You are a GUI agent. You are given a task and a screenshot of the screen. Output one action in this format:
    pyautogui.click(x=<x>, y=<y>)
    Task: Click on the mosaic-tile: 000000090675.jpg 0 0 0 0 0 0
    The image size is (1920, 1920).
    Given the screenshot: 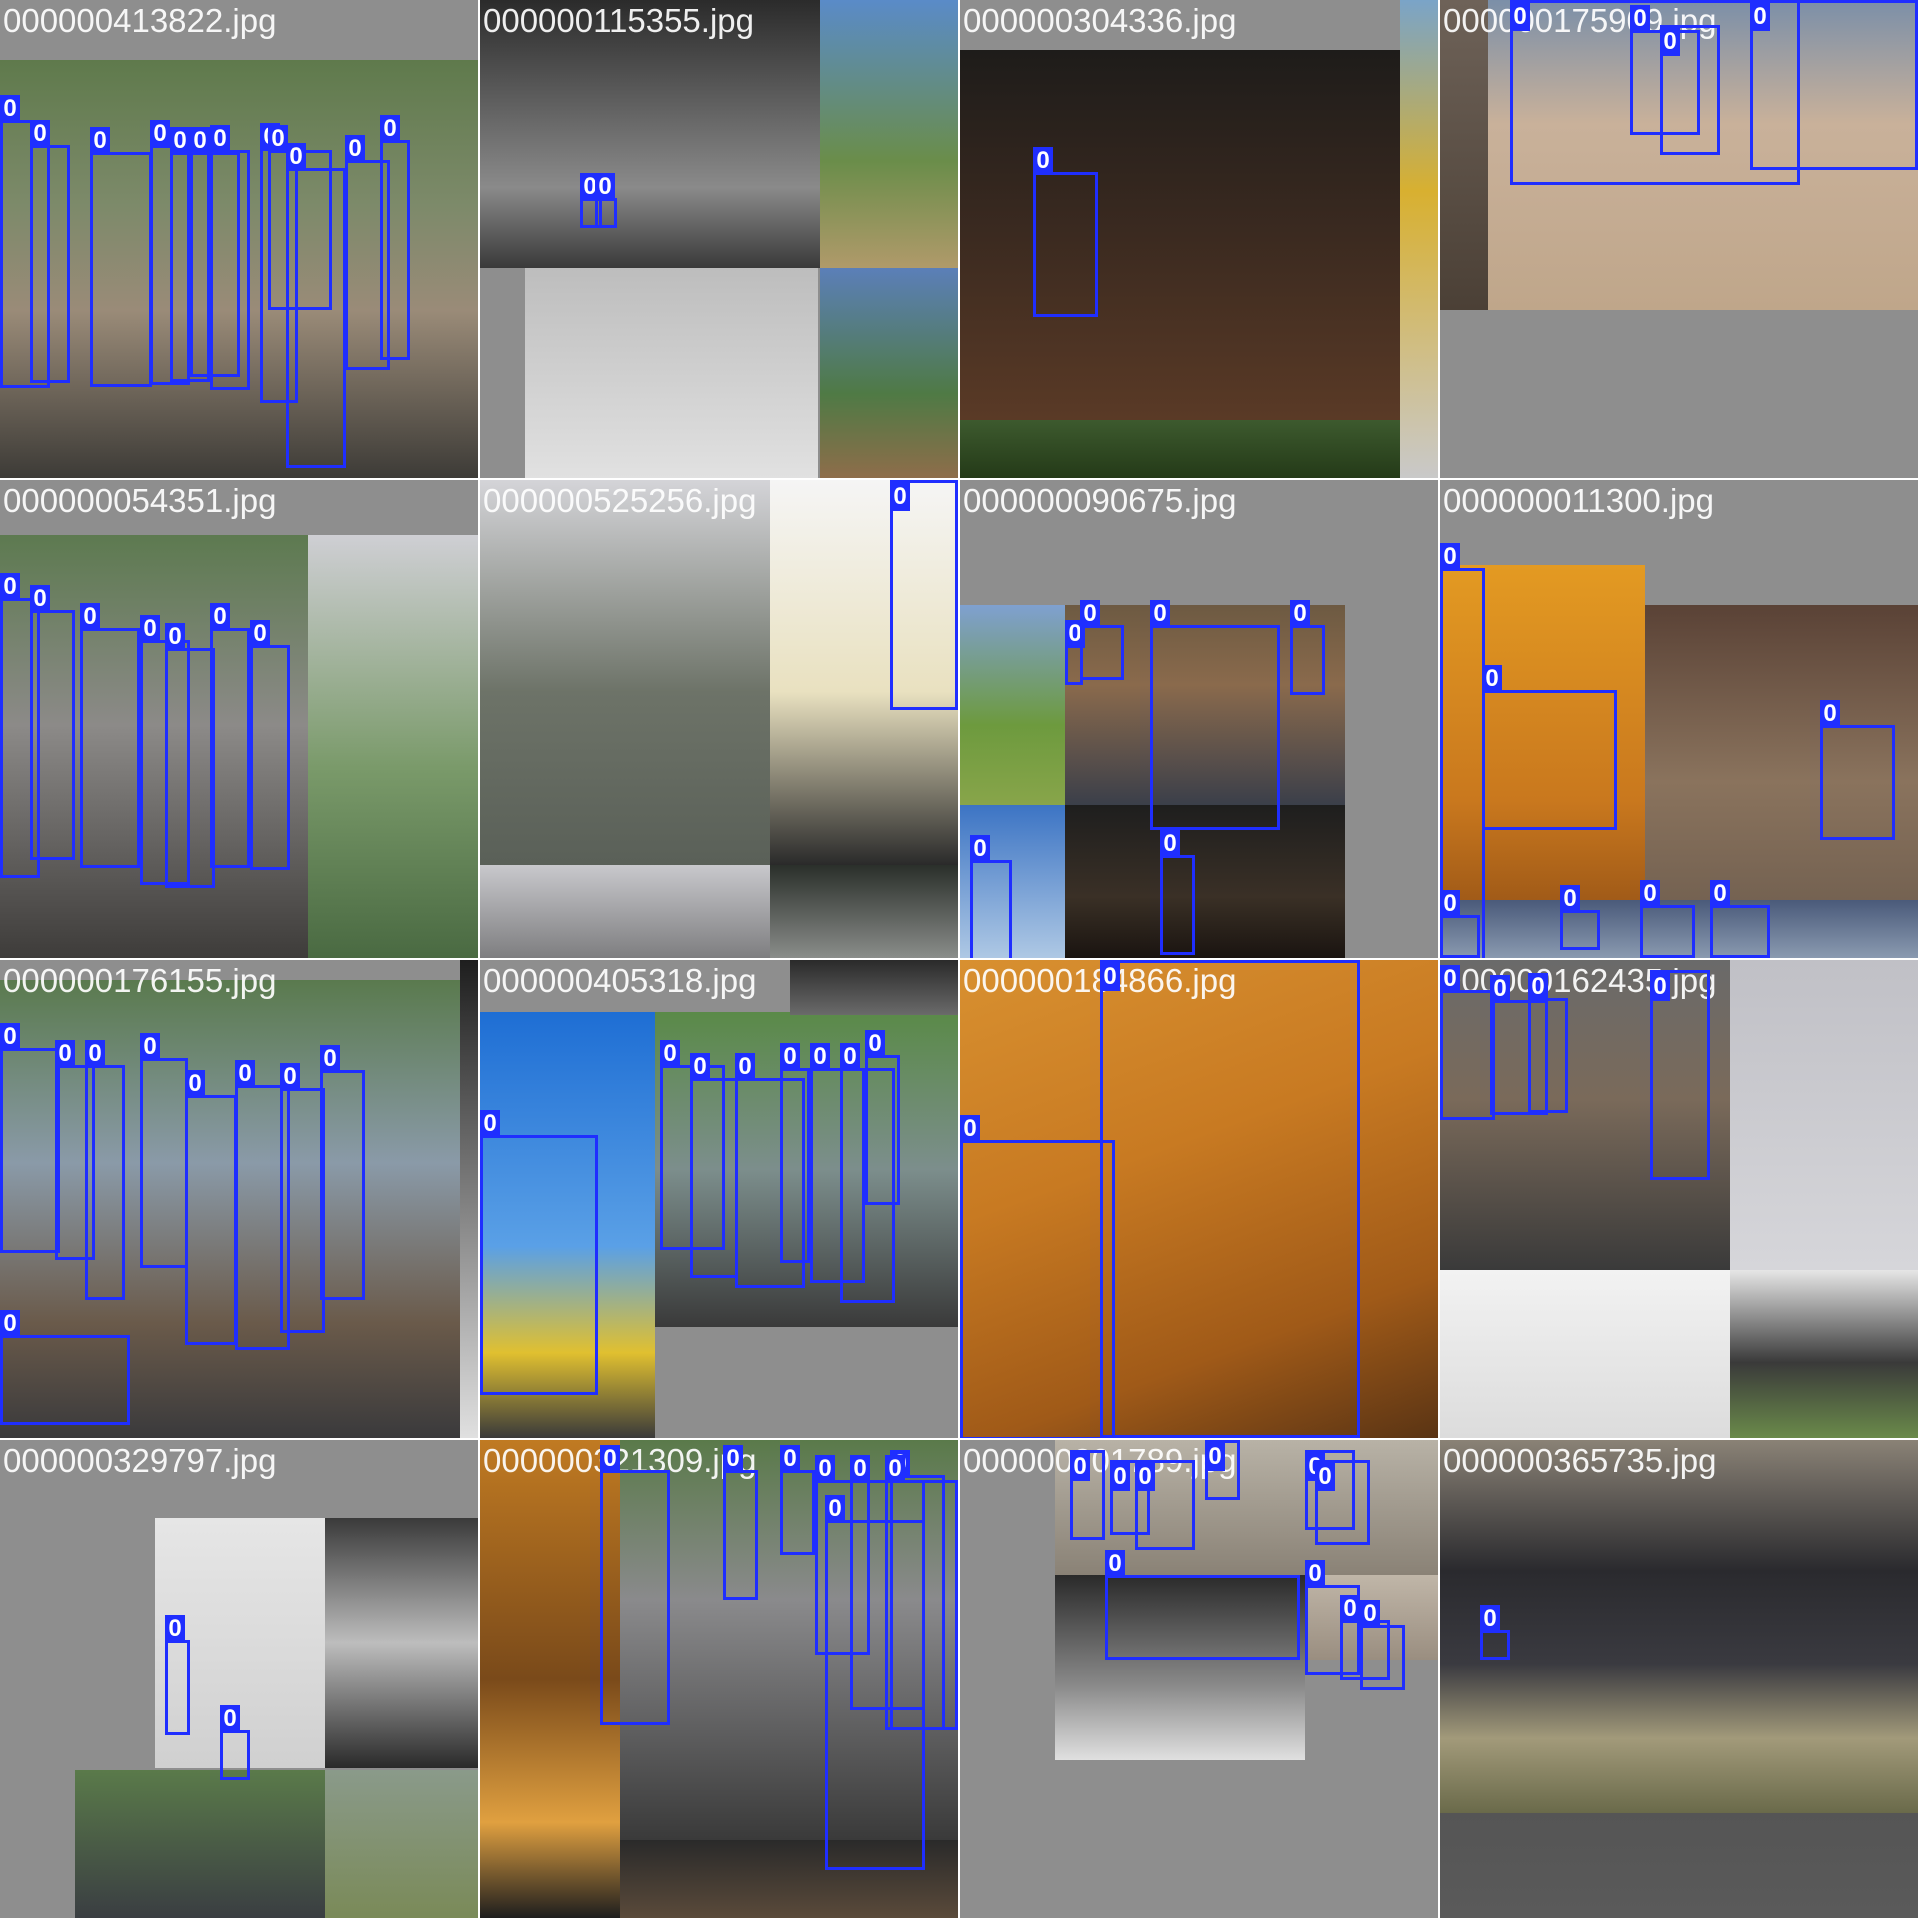 What is the action you would take?
    pyautogui.click(x=1199, y=719)
    